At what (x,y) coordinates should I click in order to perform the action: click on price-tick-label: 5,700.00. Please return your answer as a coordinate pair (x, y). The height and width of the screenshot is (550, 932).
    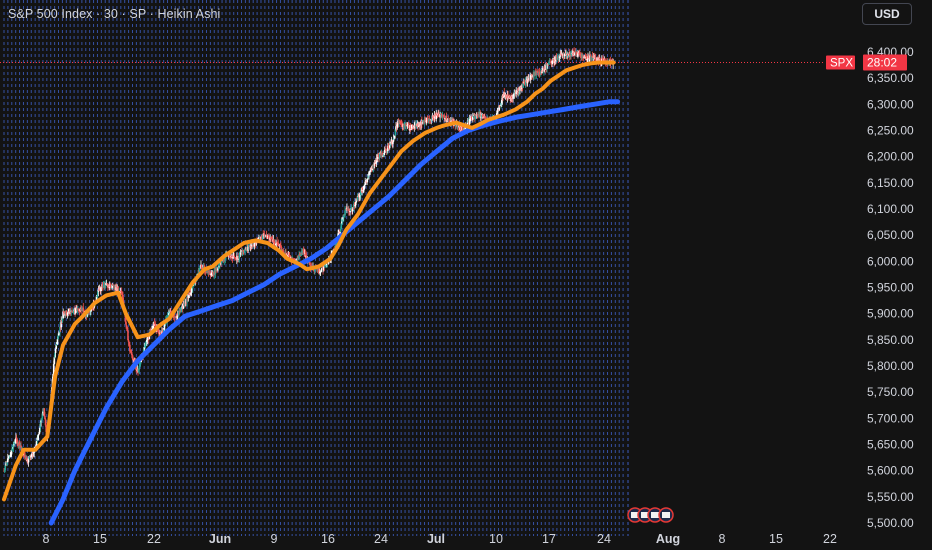
    Looking at the image, I should click on (890, 418).